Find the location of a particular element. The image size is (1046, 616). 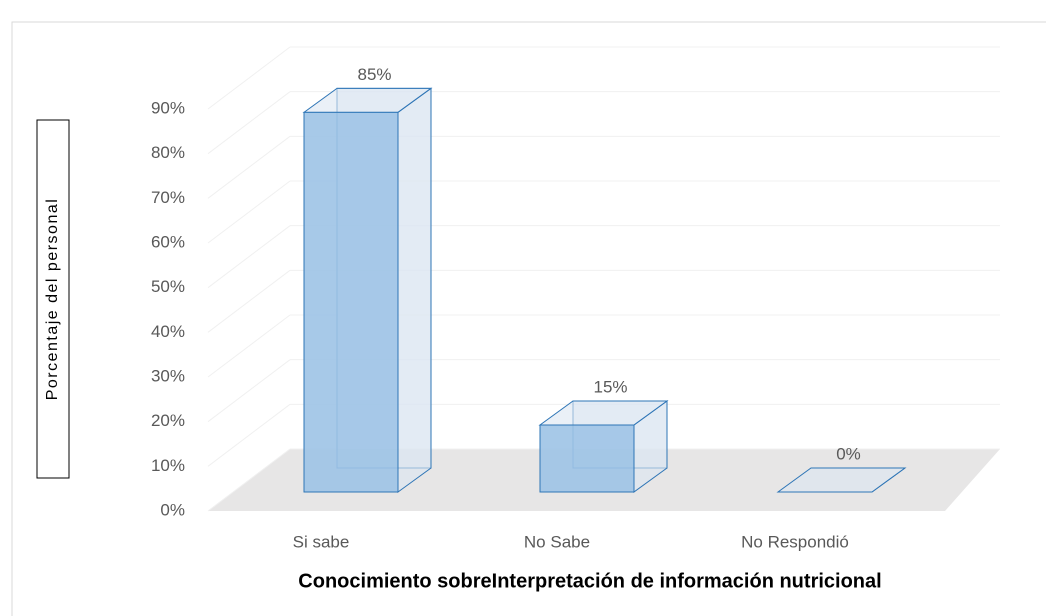

y-tick-label: 70% is located at coordinates (168, 197).